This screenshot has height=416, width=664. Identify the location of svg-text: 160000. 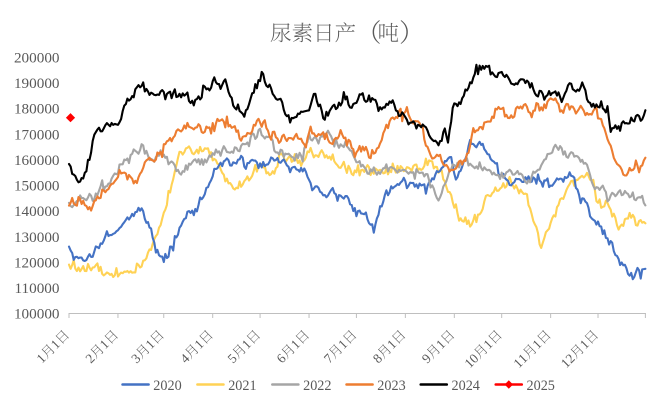
(37, 160).